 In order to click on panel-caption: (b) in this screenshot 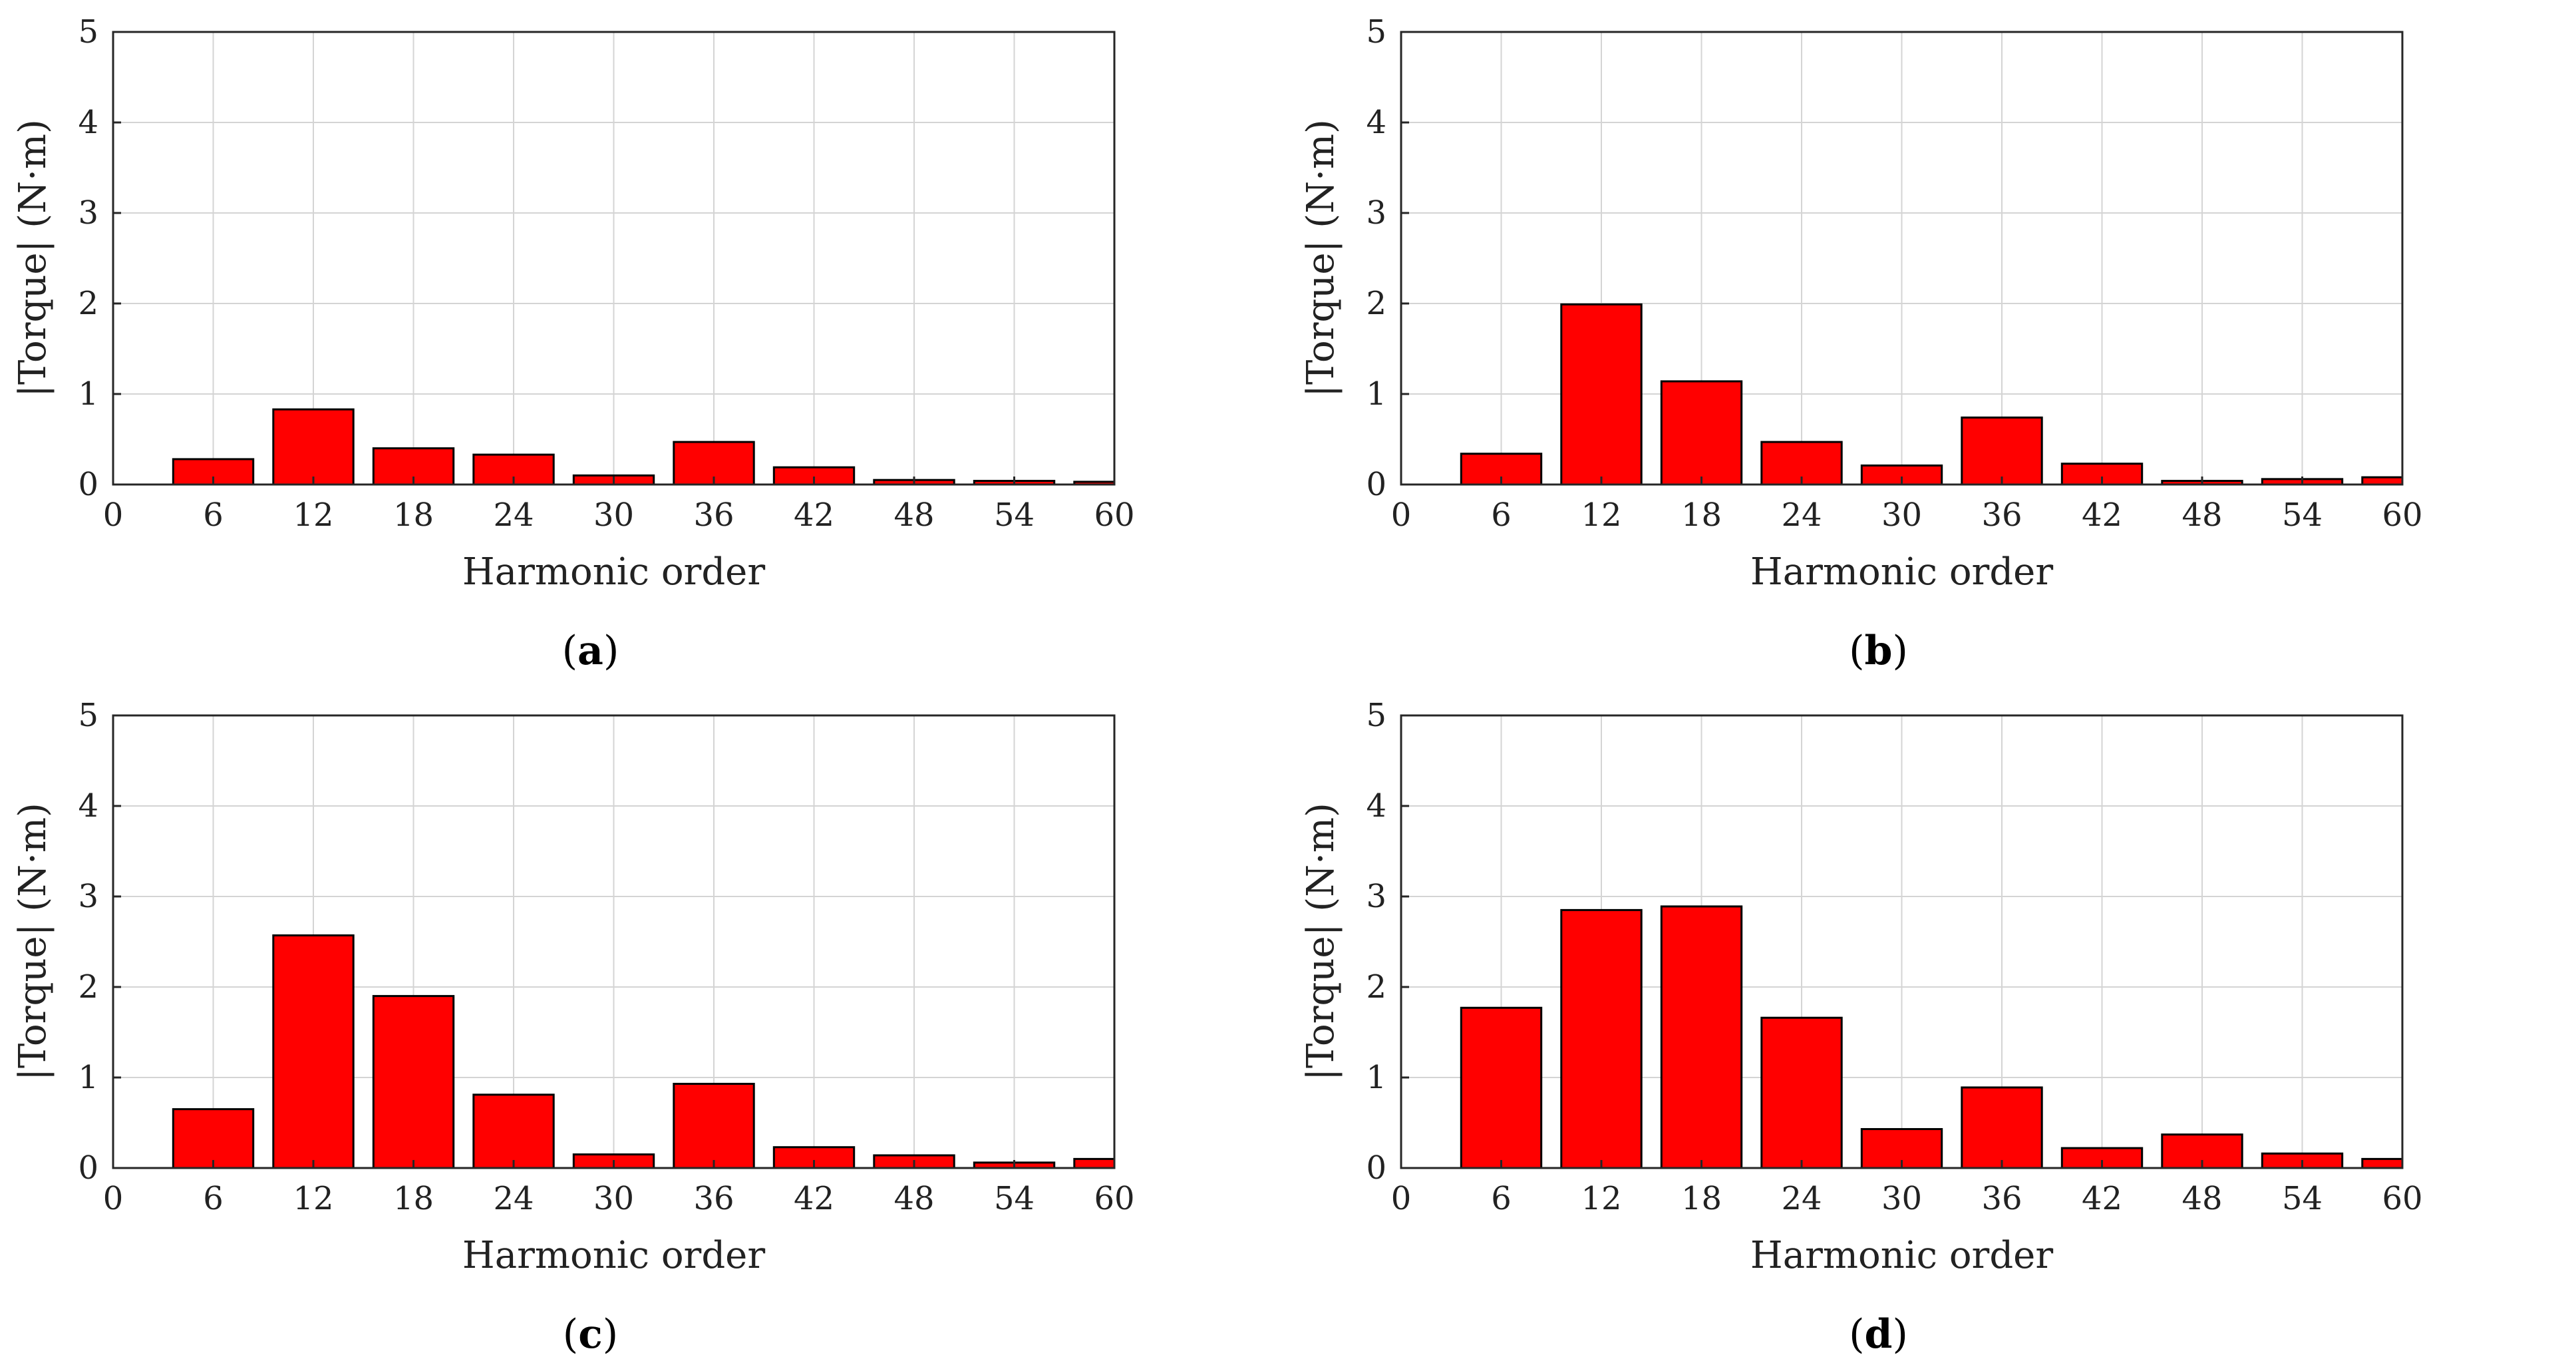, I will do `click(1878, 651)`.